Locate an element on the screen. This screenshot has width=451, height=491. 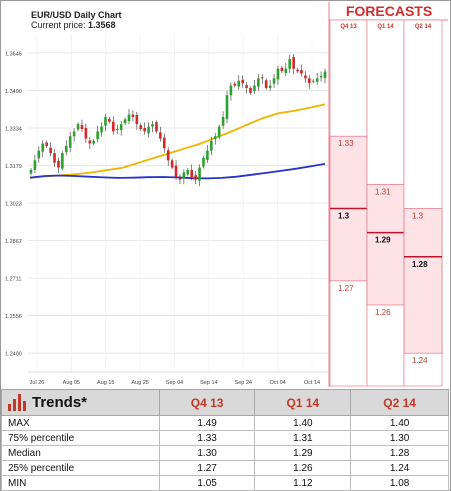
ma50-line is located at coordinates (177, 141).